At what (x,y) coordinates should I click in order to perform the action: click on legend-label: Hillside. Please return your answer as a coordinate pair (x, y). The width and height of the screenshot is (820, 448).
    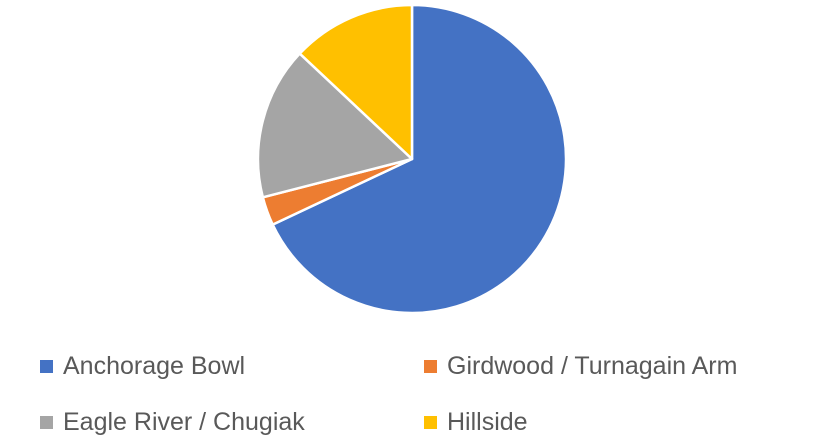
    Looking at the image, I should click on (487, 422).